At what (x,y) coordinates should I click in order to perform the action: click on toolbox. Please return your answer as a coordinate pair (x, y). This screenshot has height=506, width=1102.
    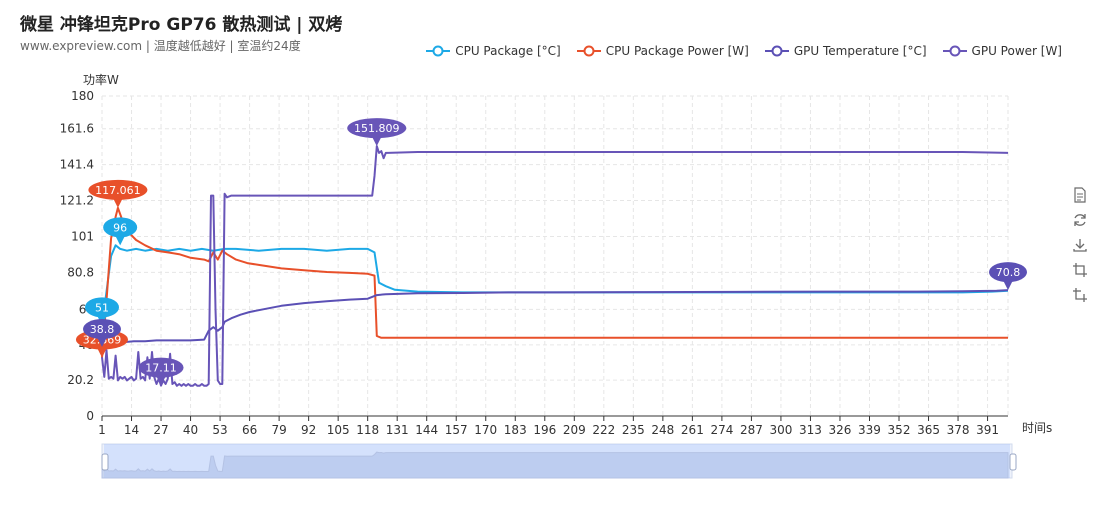
    Looking at the image, I should click on (1080, 245).